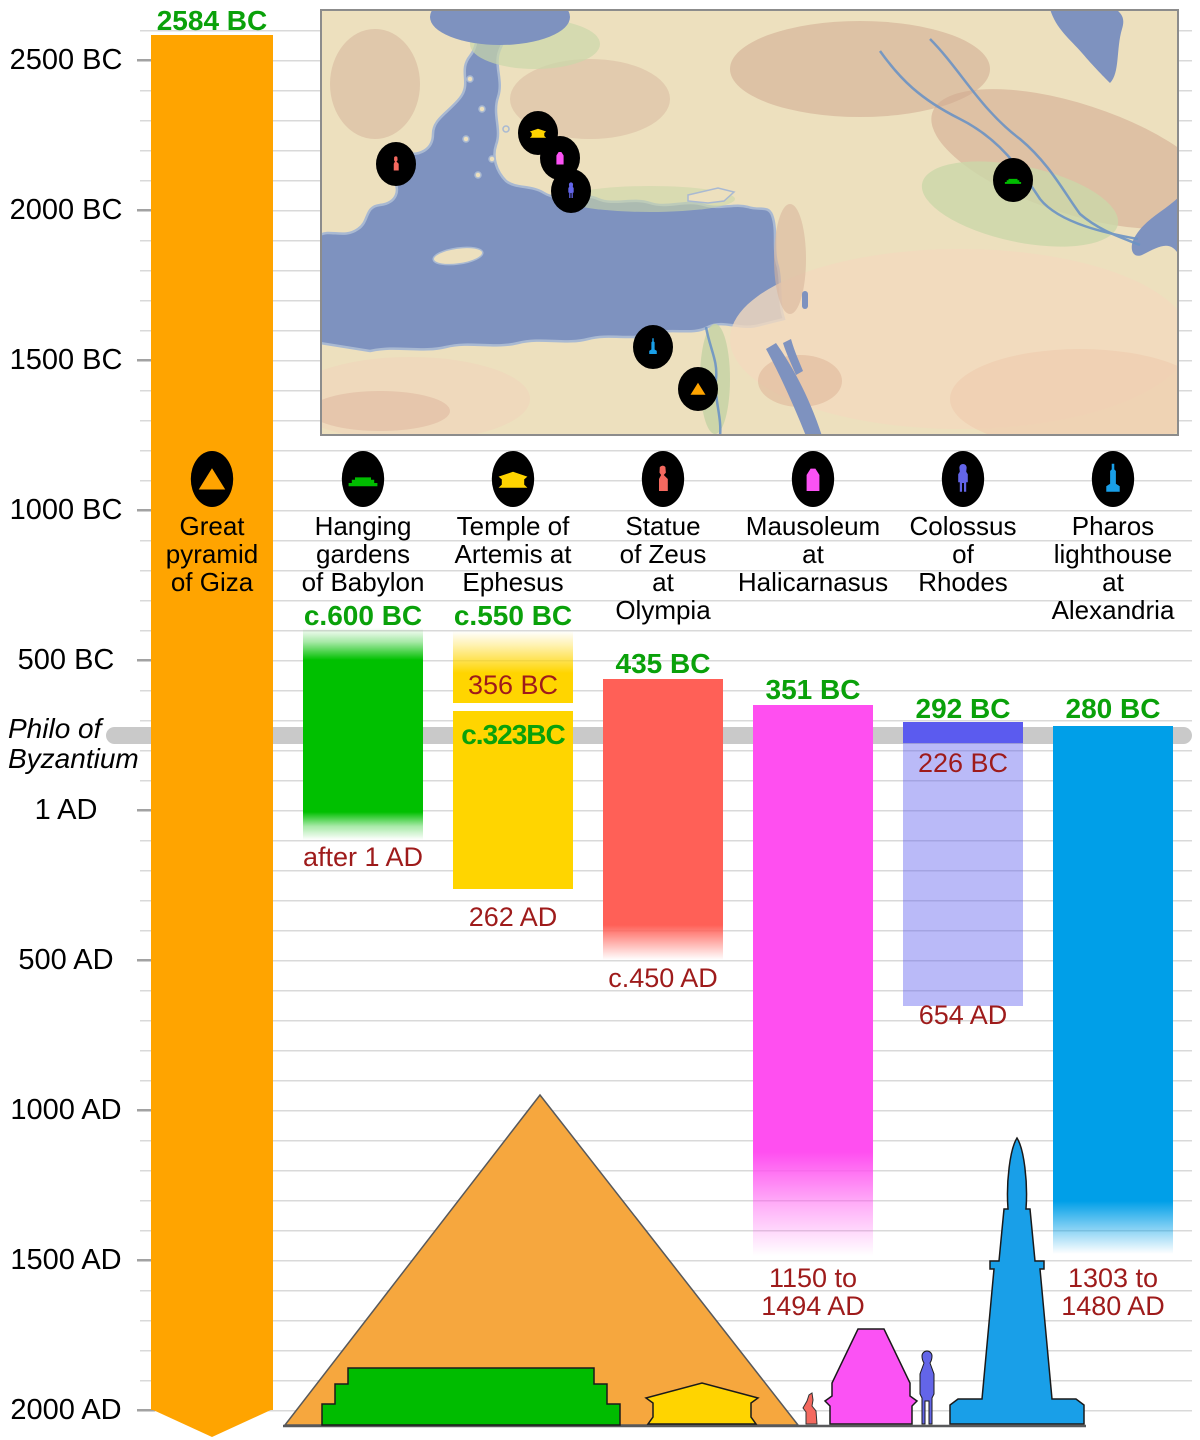 The height and width of the screenshot is (1440, 1200). I want to click on axis-label-1000bc: 1000 BC, so click(66, 510).